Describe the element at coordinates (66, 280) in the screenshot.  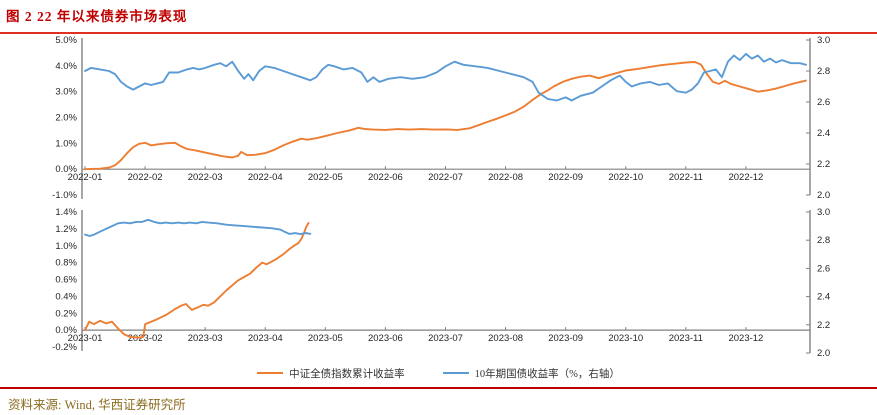
I see `left-tick-label: 0.6%` at that location.